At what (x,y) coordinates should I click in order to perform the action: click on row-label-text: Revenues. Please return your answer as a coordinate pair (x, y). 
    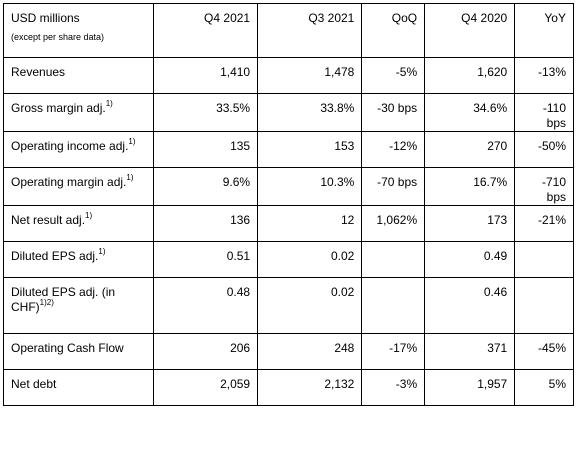
    Looking at the image, I should click on (38, 72).